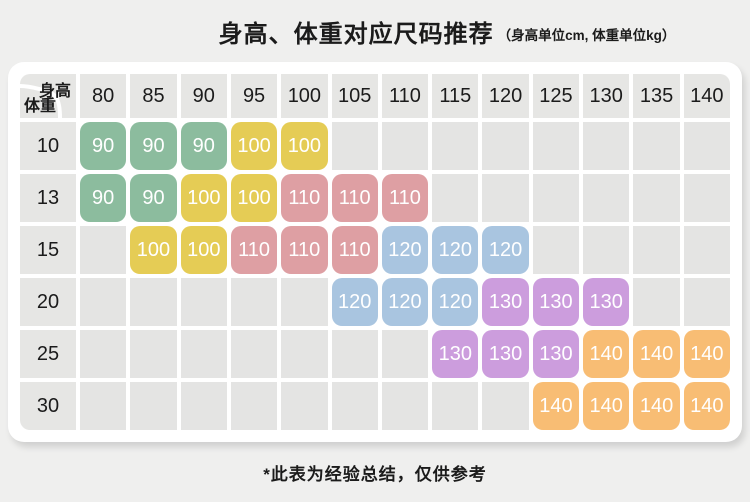  I want to click on page-title: 身高、体重对应尺码推荐 （身高单位cm, 体重单位kg）, so click(411, 31).